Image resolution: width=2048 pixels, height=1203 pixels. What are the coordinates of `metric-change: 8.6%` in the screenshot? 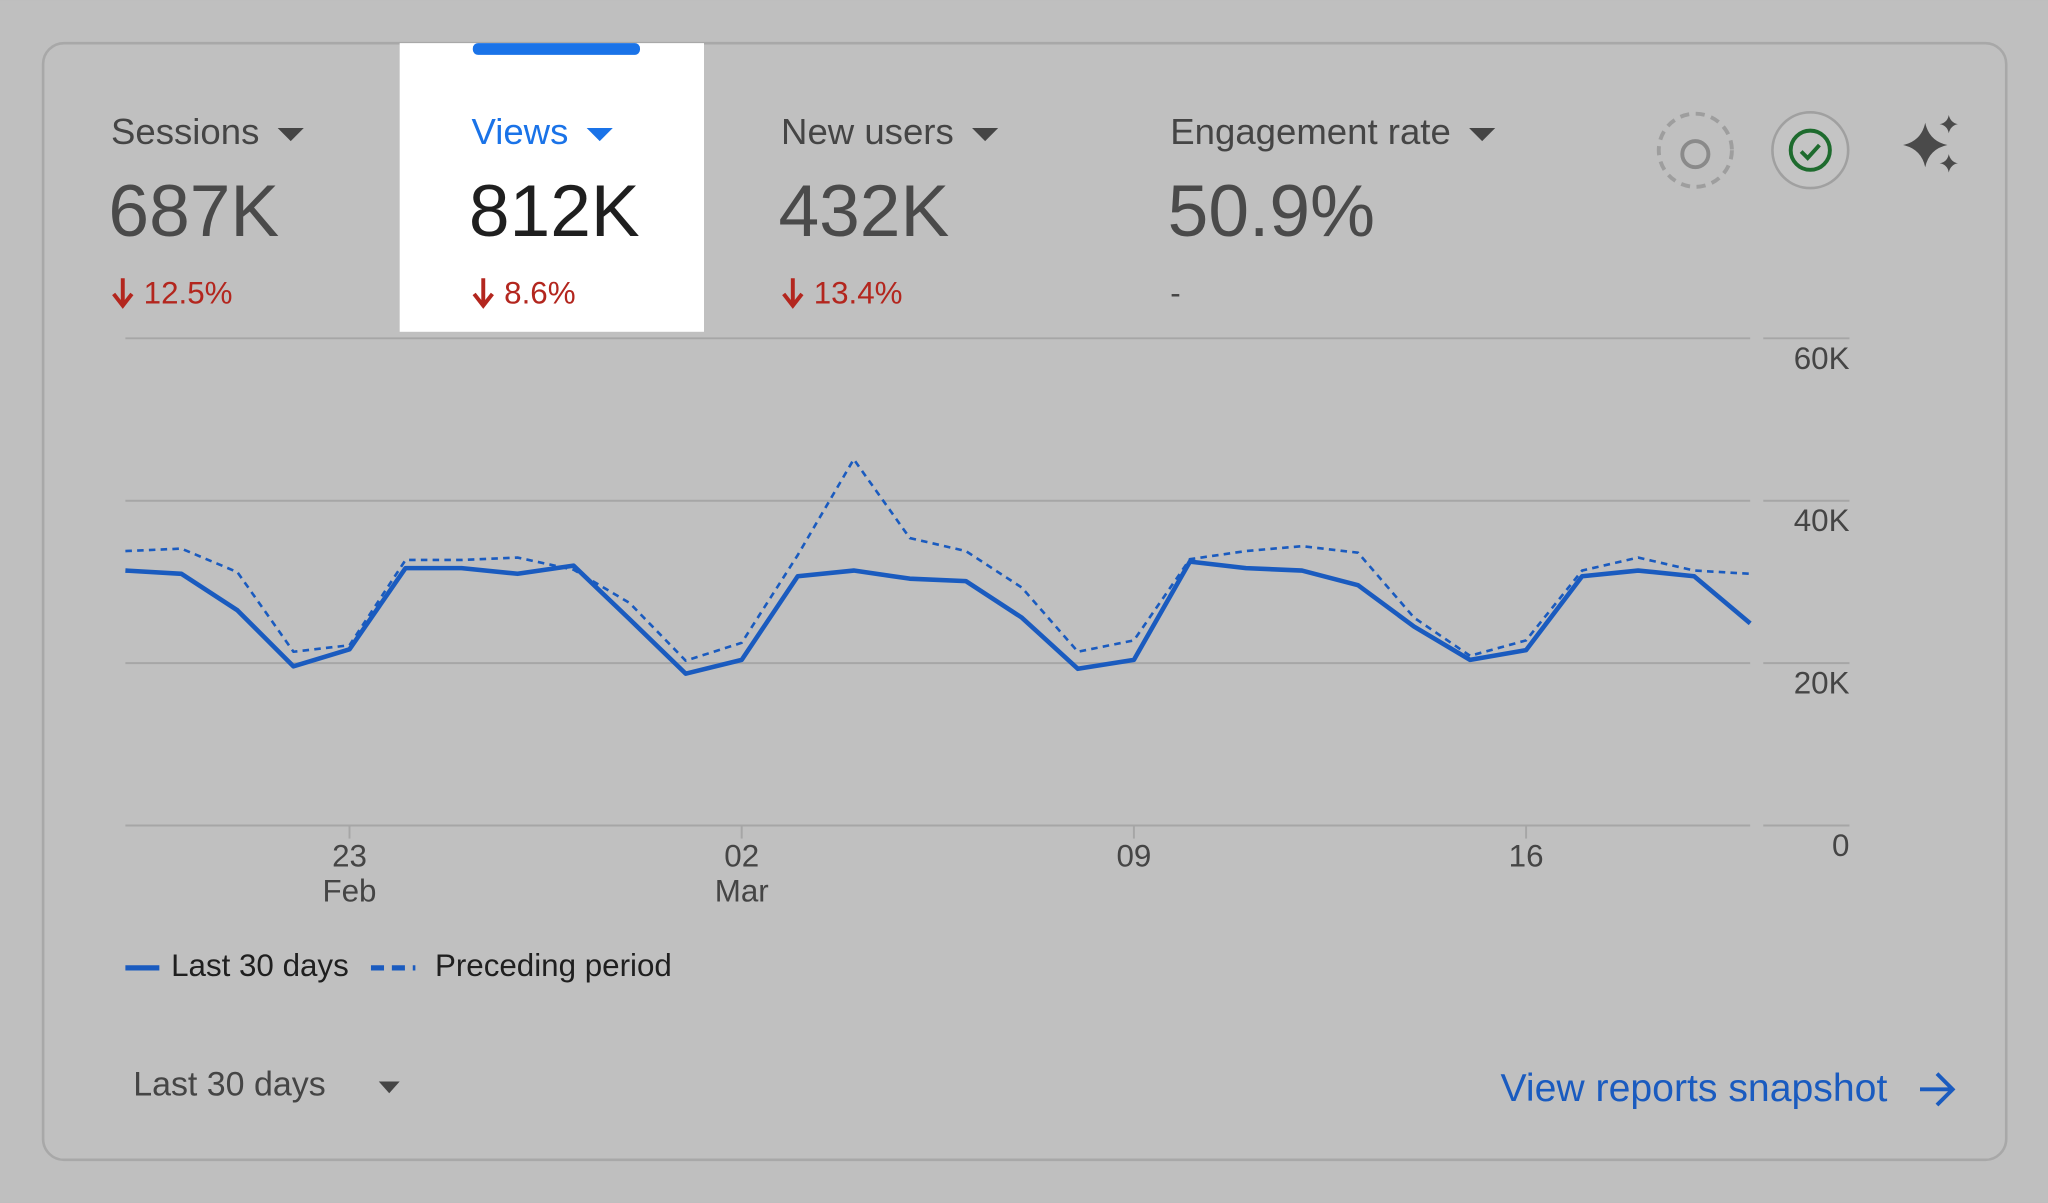 It's located at (539, 292).